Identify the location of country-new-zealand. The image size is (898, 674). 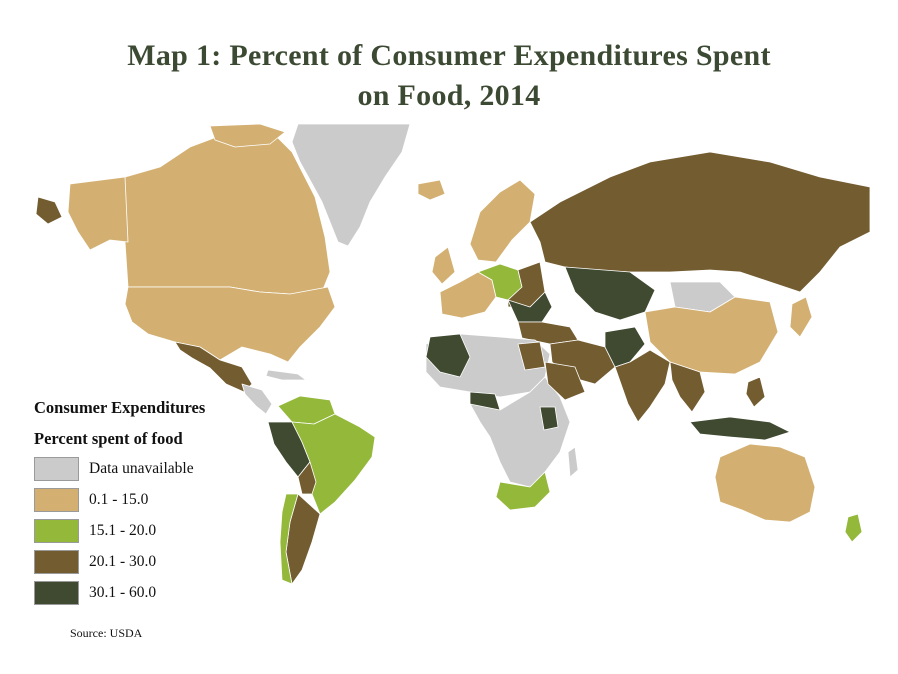
(853, 528).